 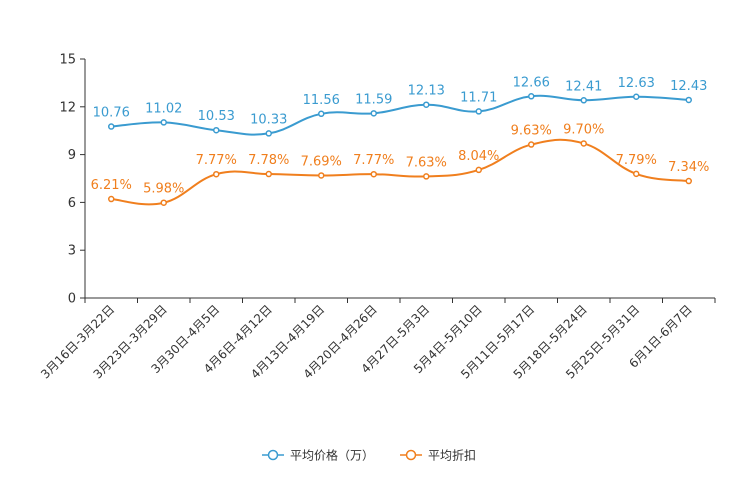 I want to click on data-label: 9.70%, so click(x=583, y=129).